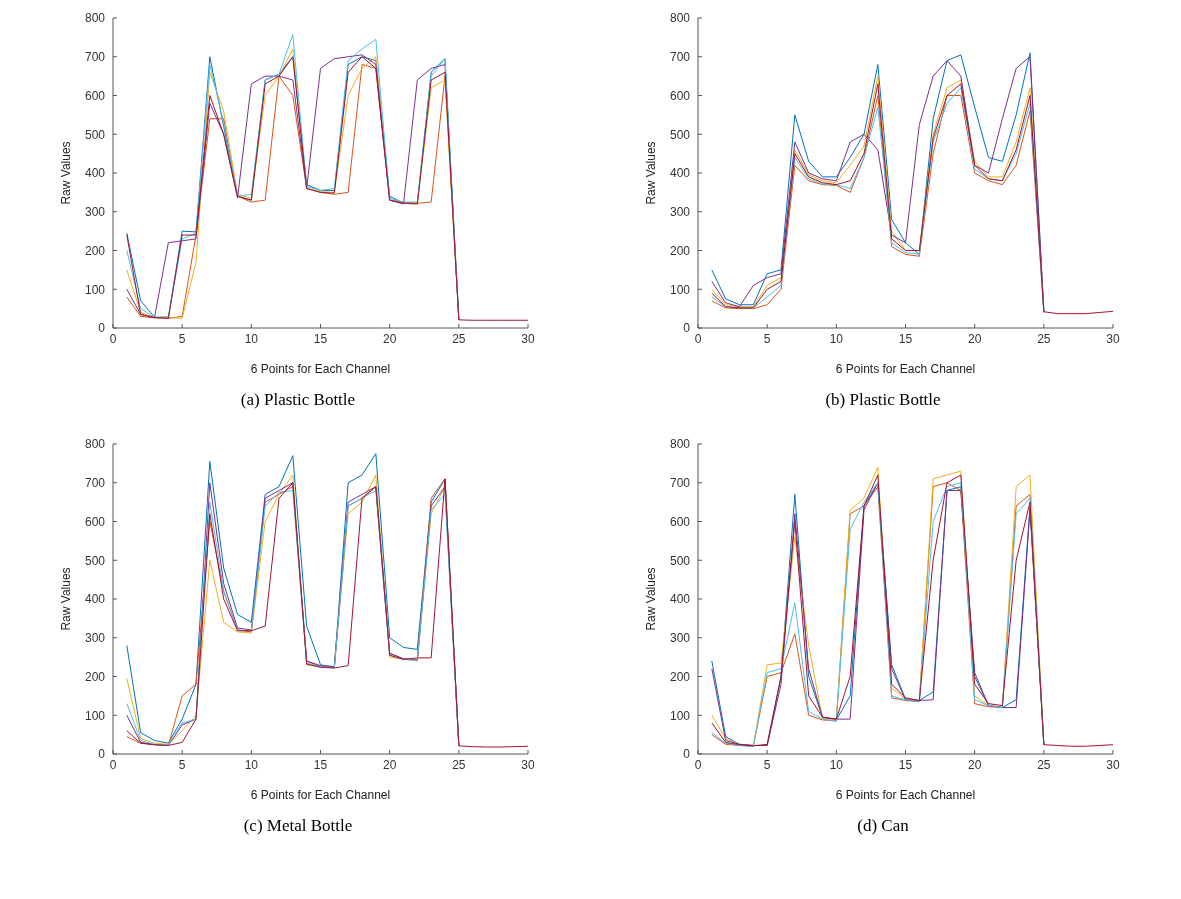 This screenshot has width=1181, height=899. Describe the element at coordinates (883, 400) in the screenshot. I see `text: (b) Plastic Bottle` at that location.